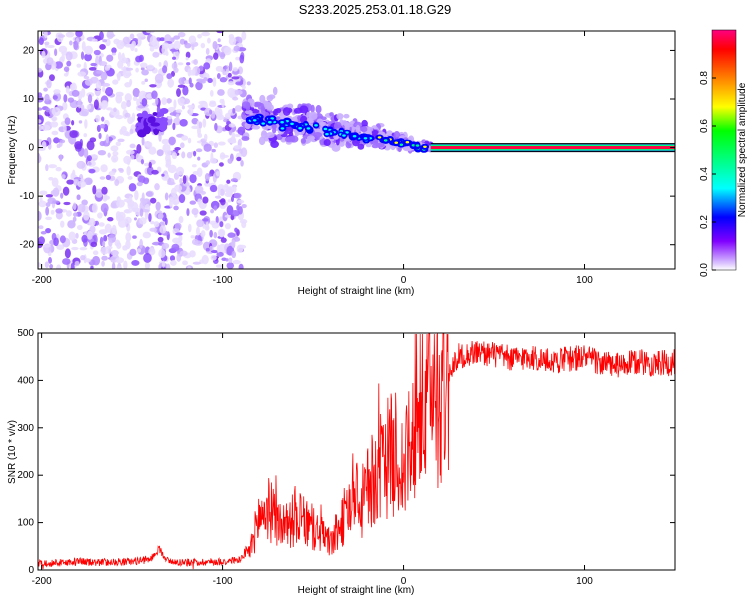 The height and width of the screenshot is (600, 750). I want to click on spectrogram-xlabel: Height of straight line (km), so click(356, 291).